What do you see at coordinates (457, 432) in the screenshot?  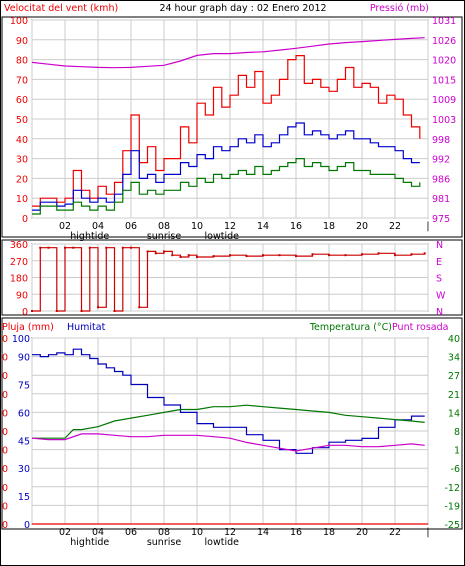 I see `temperature-y-tick-label: 8` at bounding box center [457, 432].